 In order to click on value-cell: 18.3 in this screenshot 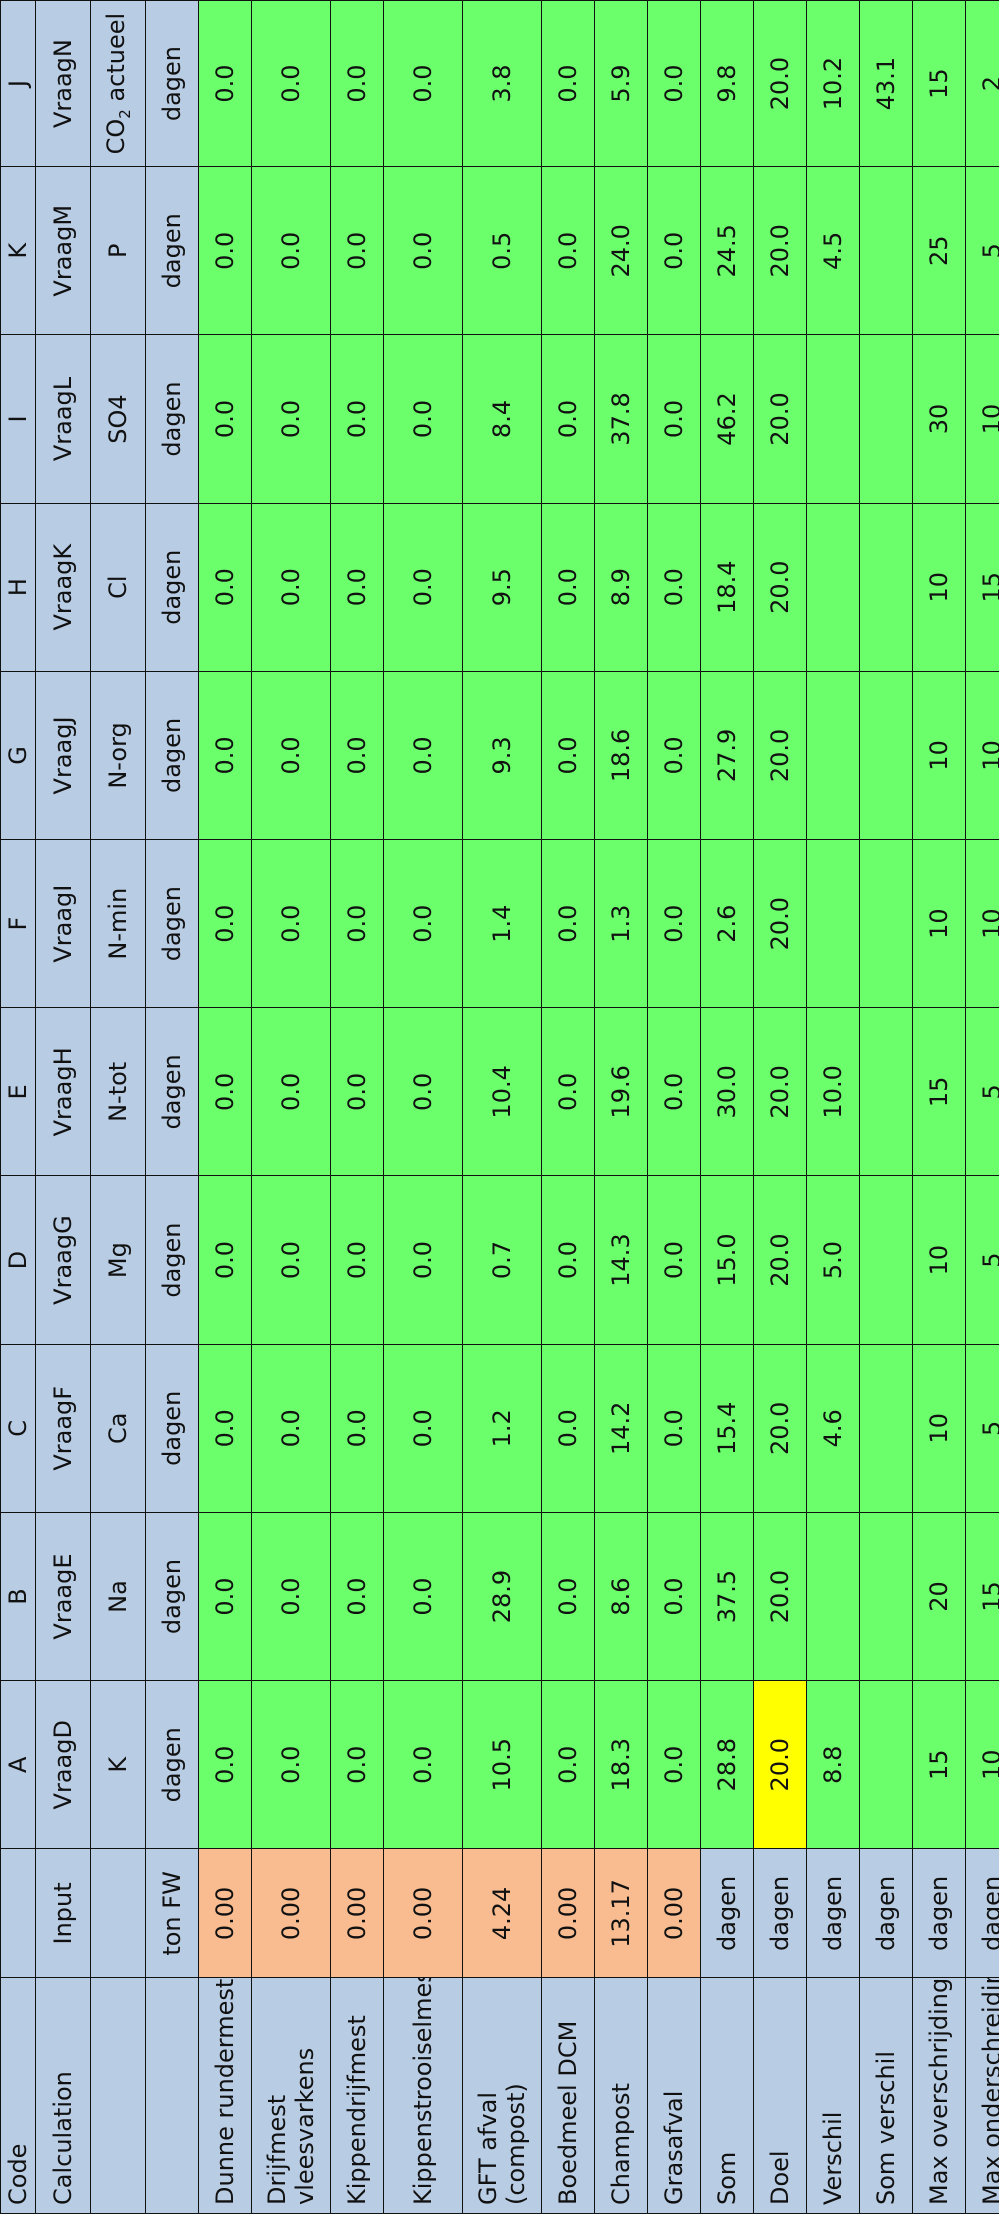, I will do `click(621, 1764)`.